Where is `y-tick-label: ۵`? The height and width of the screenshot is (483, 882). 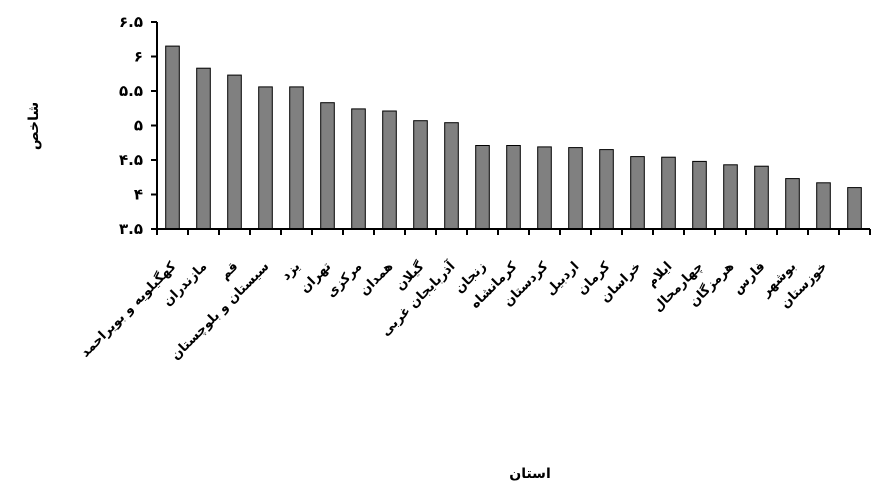
y-tick-label: ۵ is located at coordinates (138, 126).